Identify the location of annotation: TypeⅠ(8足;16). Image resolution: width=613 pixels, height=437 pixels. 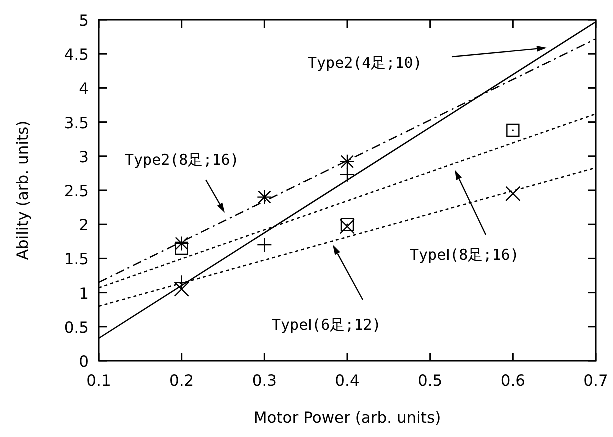
(465, 255).